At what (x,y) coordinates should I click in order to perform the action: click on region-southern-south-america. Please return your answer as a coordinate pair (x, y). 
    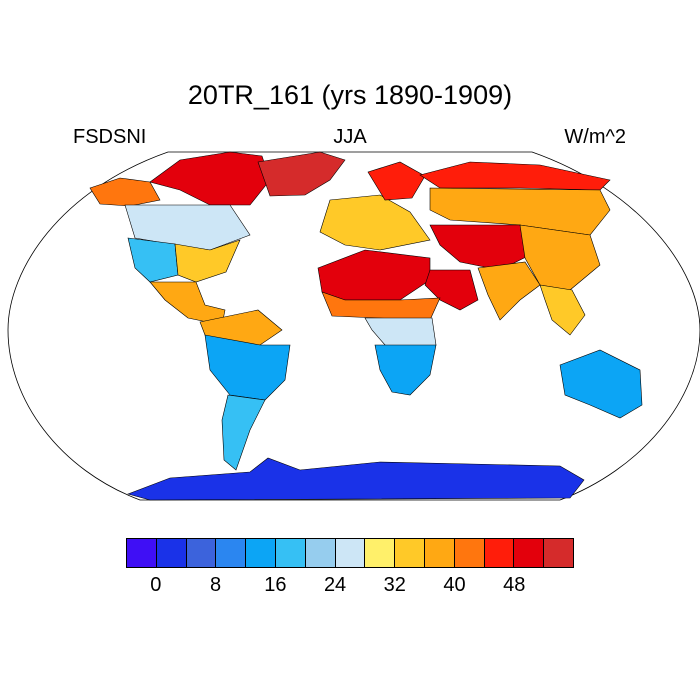
    Looking at the image, I should click on (243, 432).